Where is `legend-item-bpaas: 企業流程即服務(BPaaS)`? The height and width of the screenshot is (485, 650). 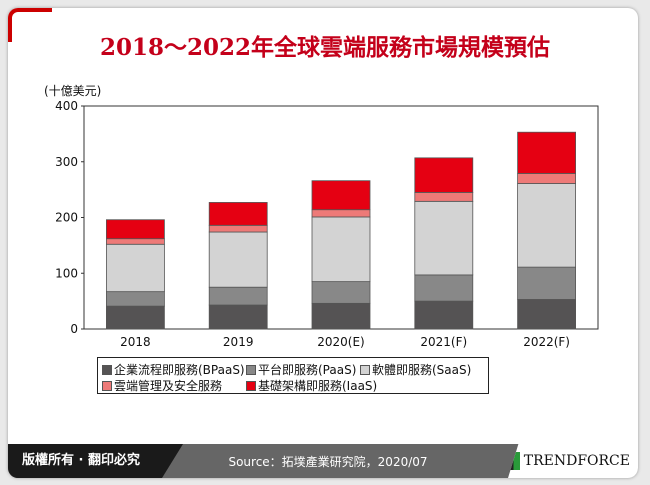
legend-item-bpaas: 企業流程即服務(BPaaS) is located at coordinates (173, 369).